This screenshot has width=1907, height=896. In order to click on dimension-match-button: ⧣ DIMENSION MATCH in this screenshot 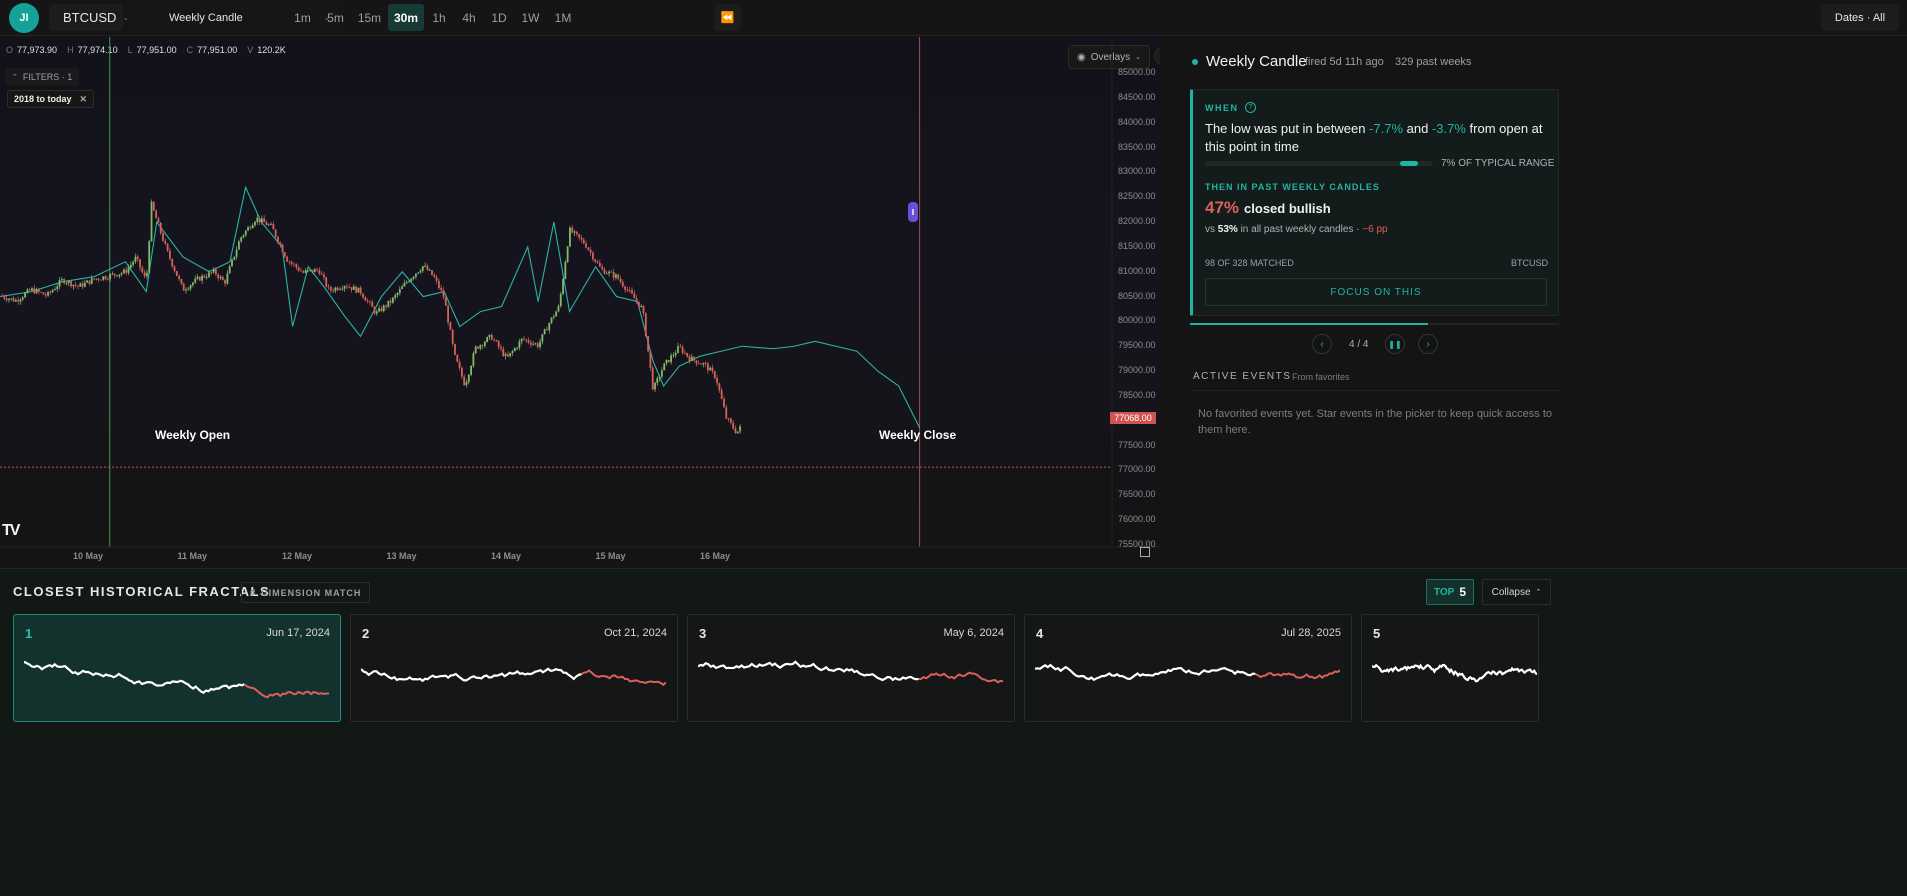, I will do `click(306, 592)`.